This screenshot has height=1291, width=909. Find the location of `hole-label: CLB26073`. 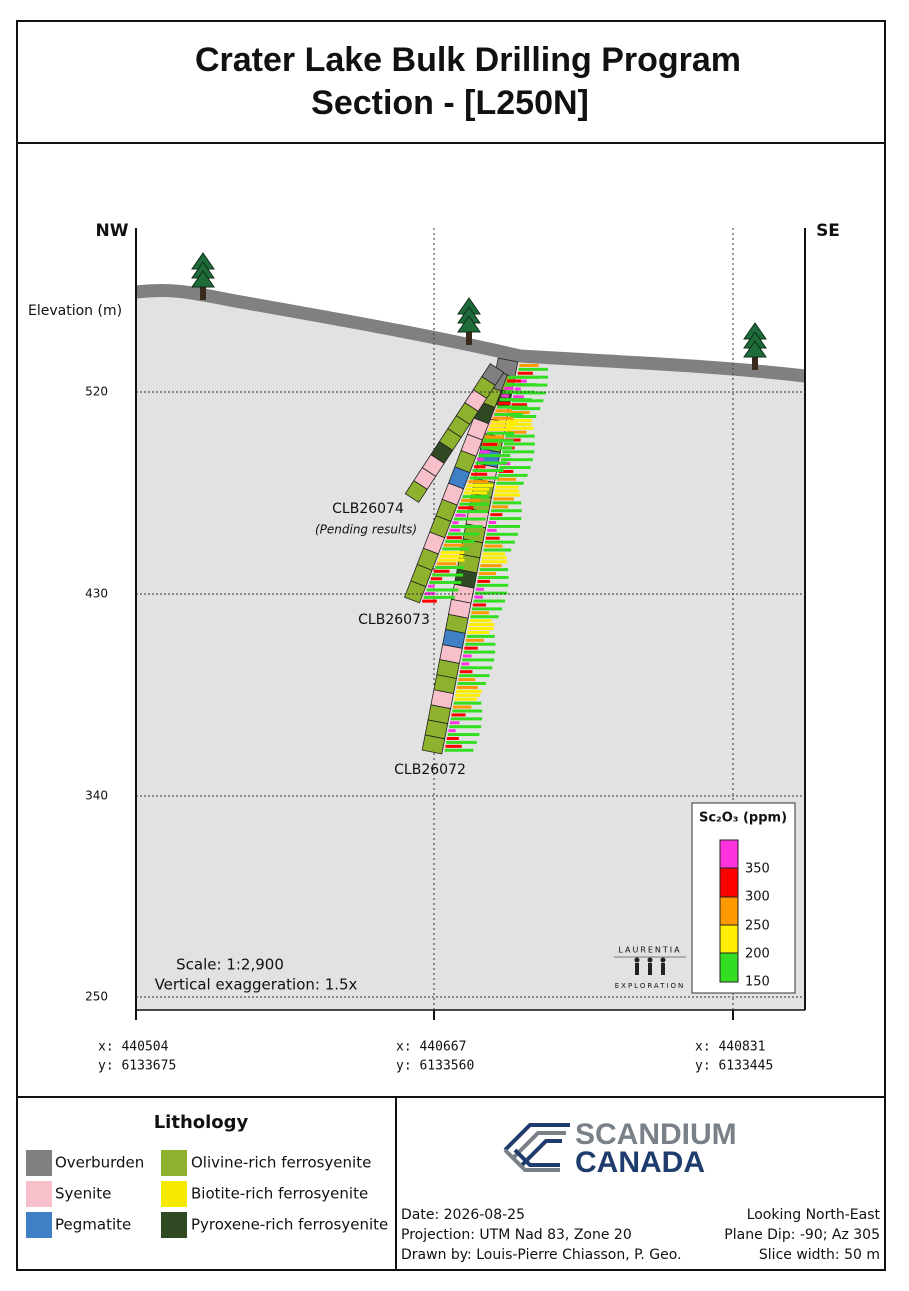

hole-label: CLB26073 is located at coordinates (394, 620).